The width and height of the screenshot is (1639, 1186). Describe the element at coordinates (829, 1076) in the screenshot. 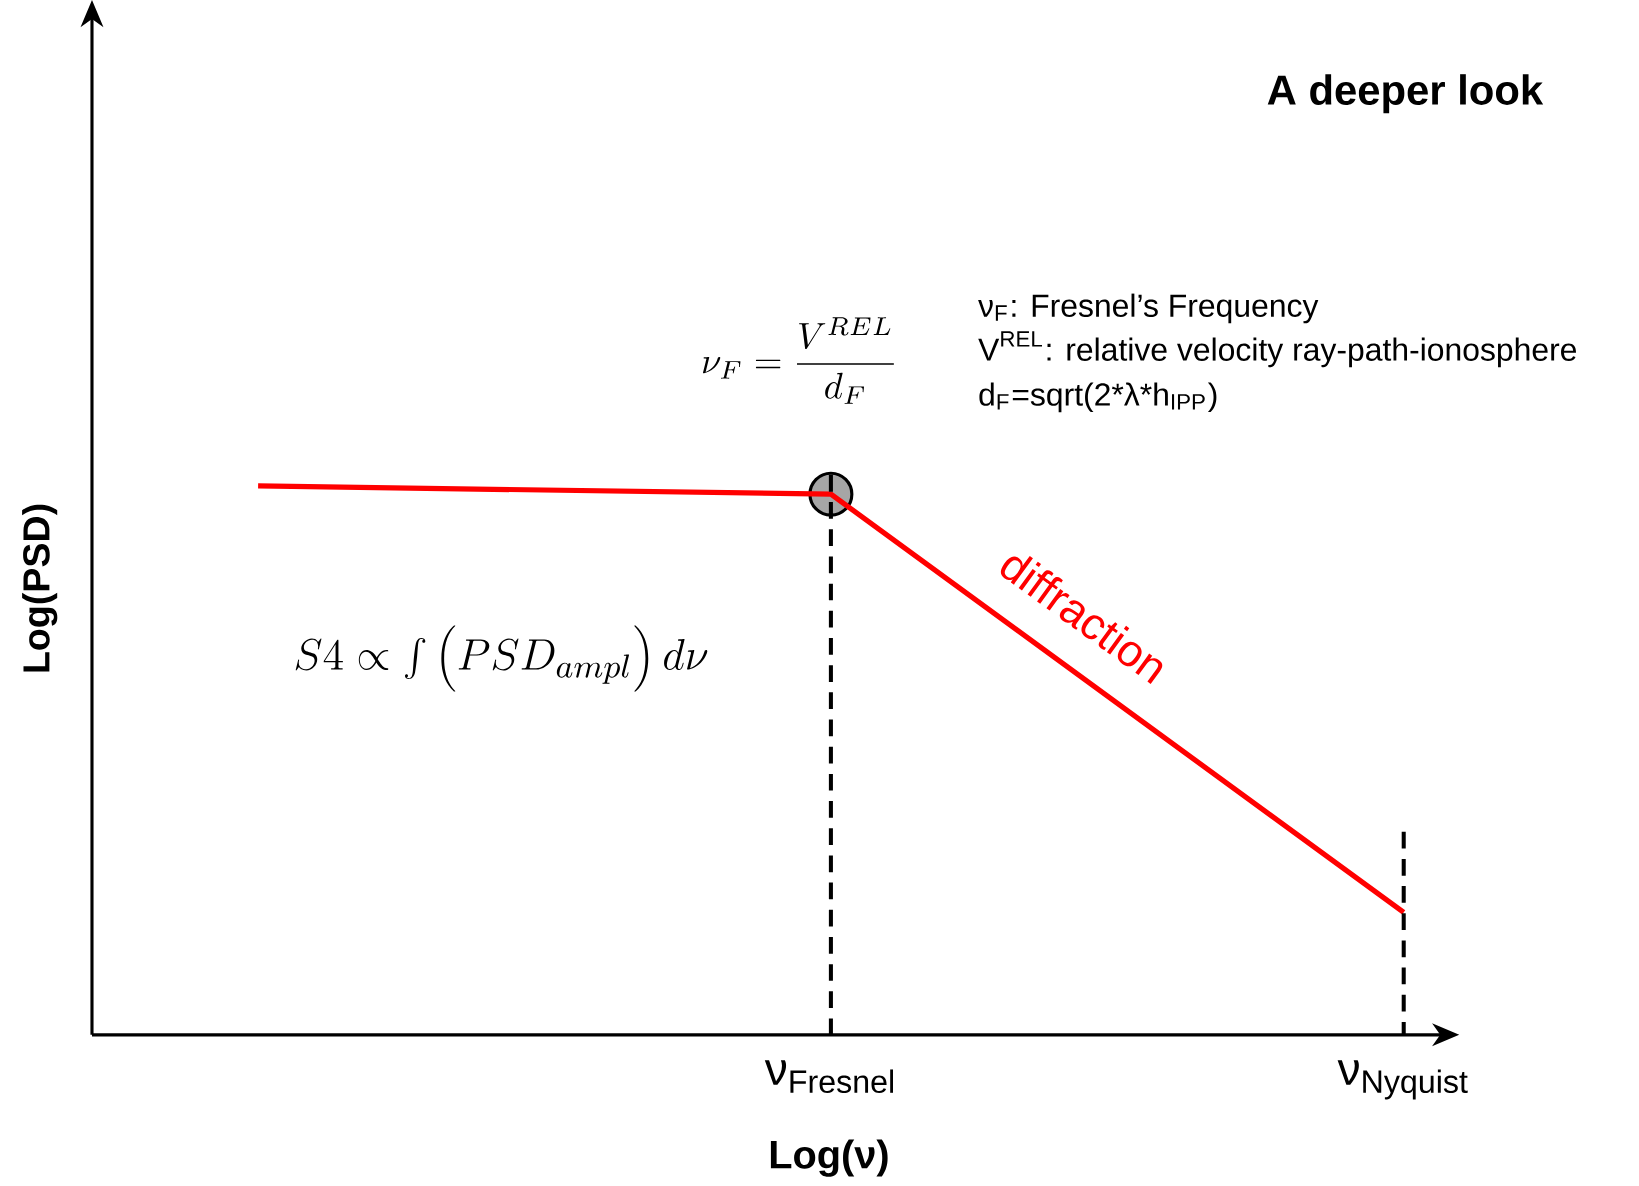

I see `x-tick-label: ν$_{Fresnel}$` at that location.